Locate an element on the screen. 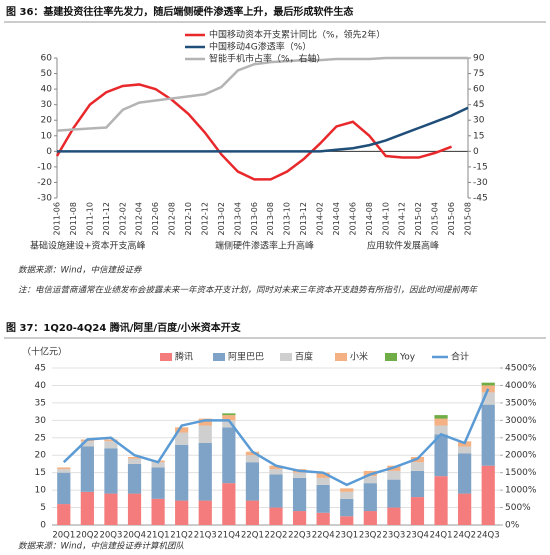 The width and height of the screenshot is (550, 555). y2-tick-label: 0 is located at coordinates (476, 152).